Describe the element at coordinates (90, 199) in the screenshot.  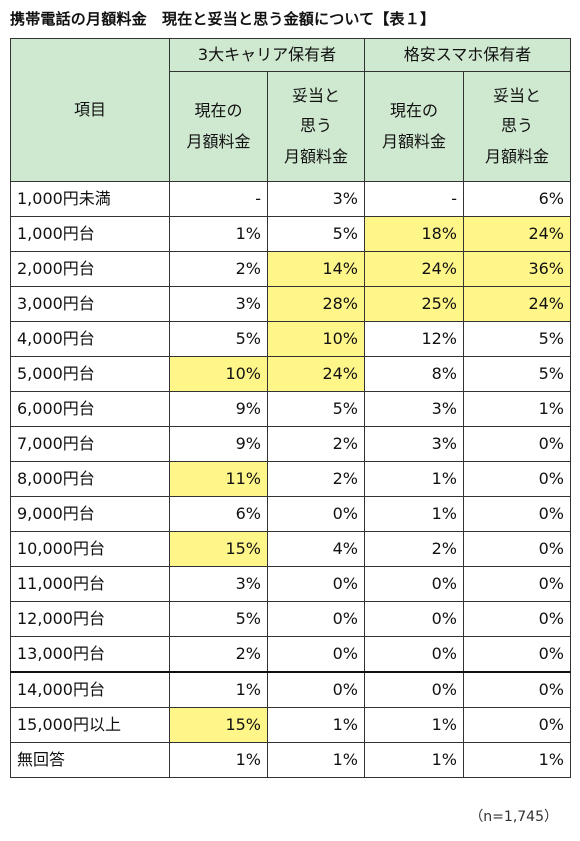
I see `row-label: 1,000円未満` at that location.